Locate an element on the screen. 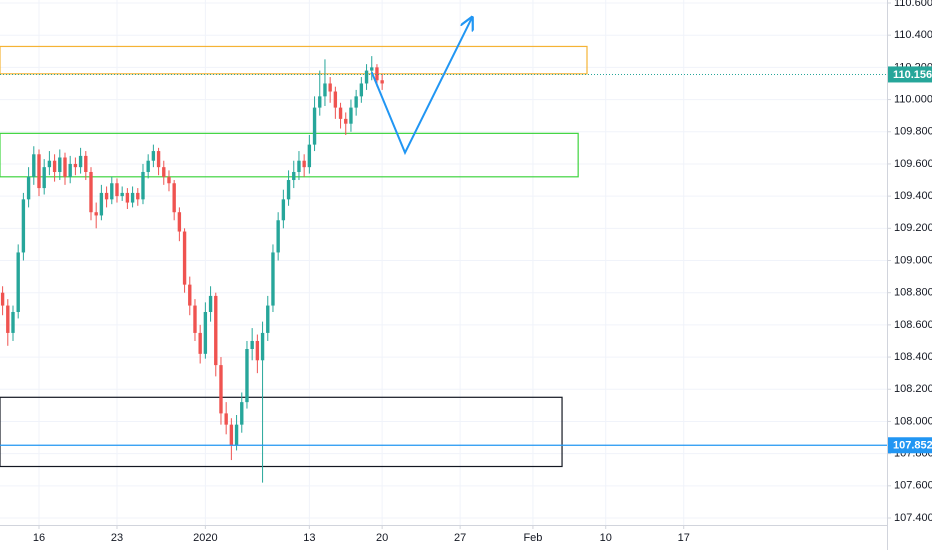  x-tick-label: Feb is located at coordinates (532, 538).